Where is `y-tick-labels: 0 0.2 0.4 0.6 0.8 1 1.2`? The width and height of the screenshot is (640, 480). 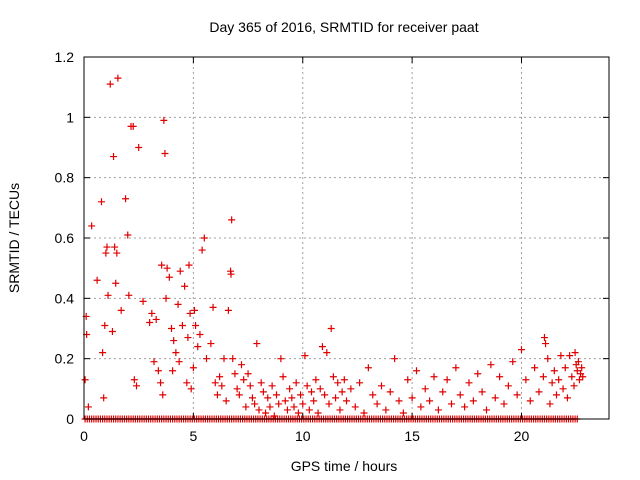
y-tick-labels: 0 0.2 0.4 0.6 0.8 1 1.2 is located at coordinates (65, 238).